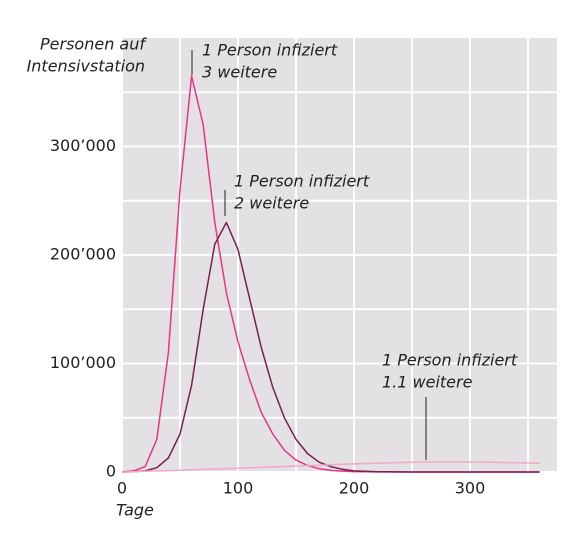  What do you see at coordinates (93, 44) in the screenshot?
I see `y-axis-label: Personen auf` at bounding box center [93, 44].